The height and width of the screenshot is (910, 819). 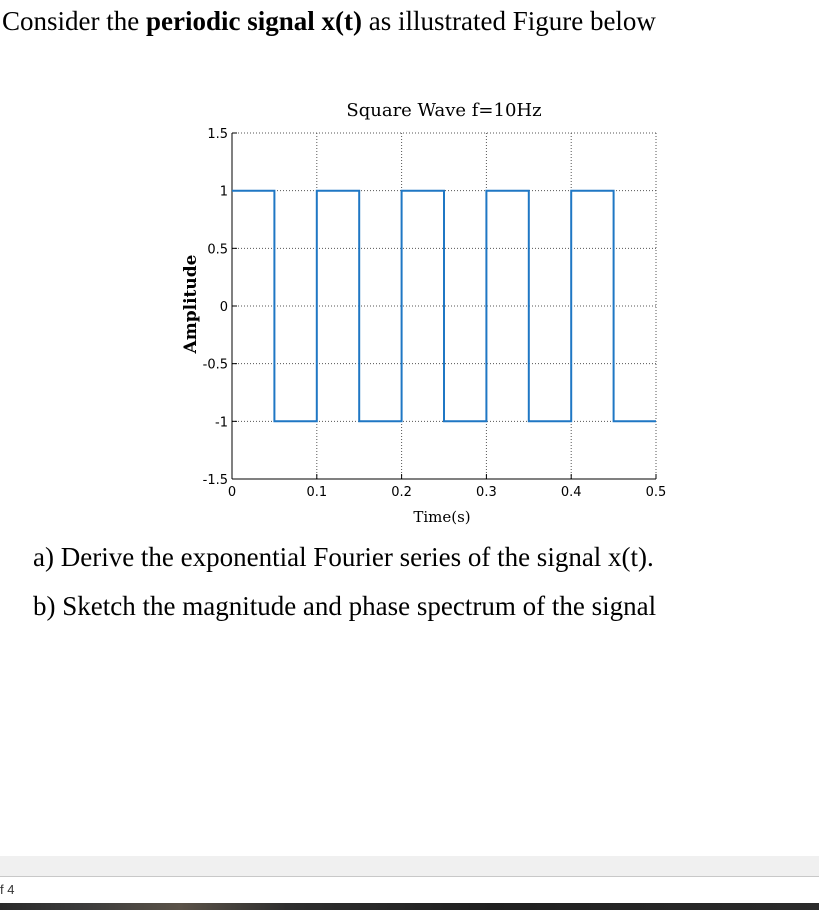 What do you see at coordinates (253, 21) in the screenshot?
I see `intro-bold-signal: periodic signal x(t)` at bounding box center [253, 21].